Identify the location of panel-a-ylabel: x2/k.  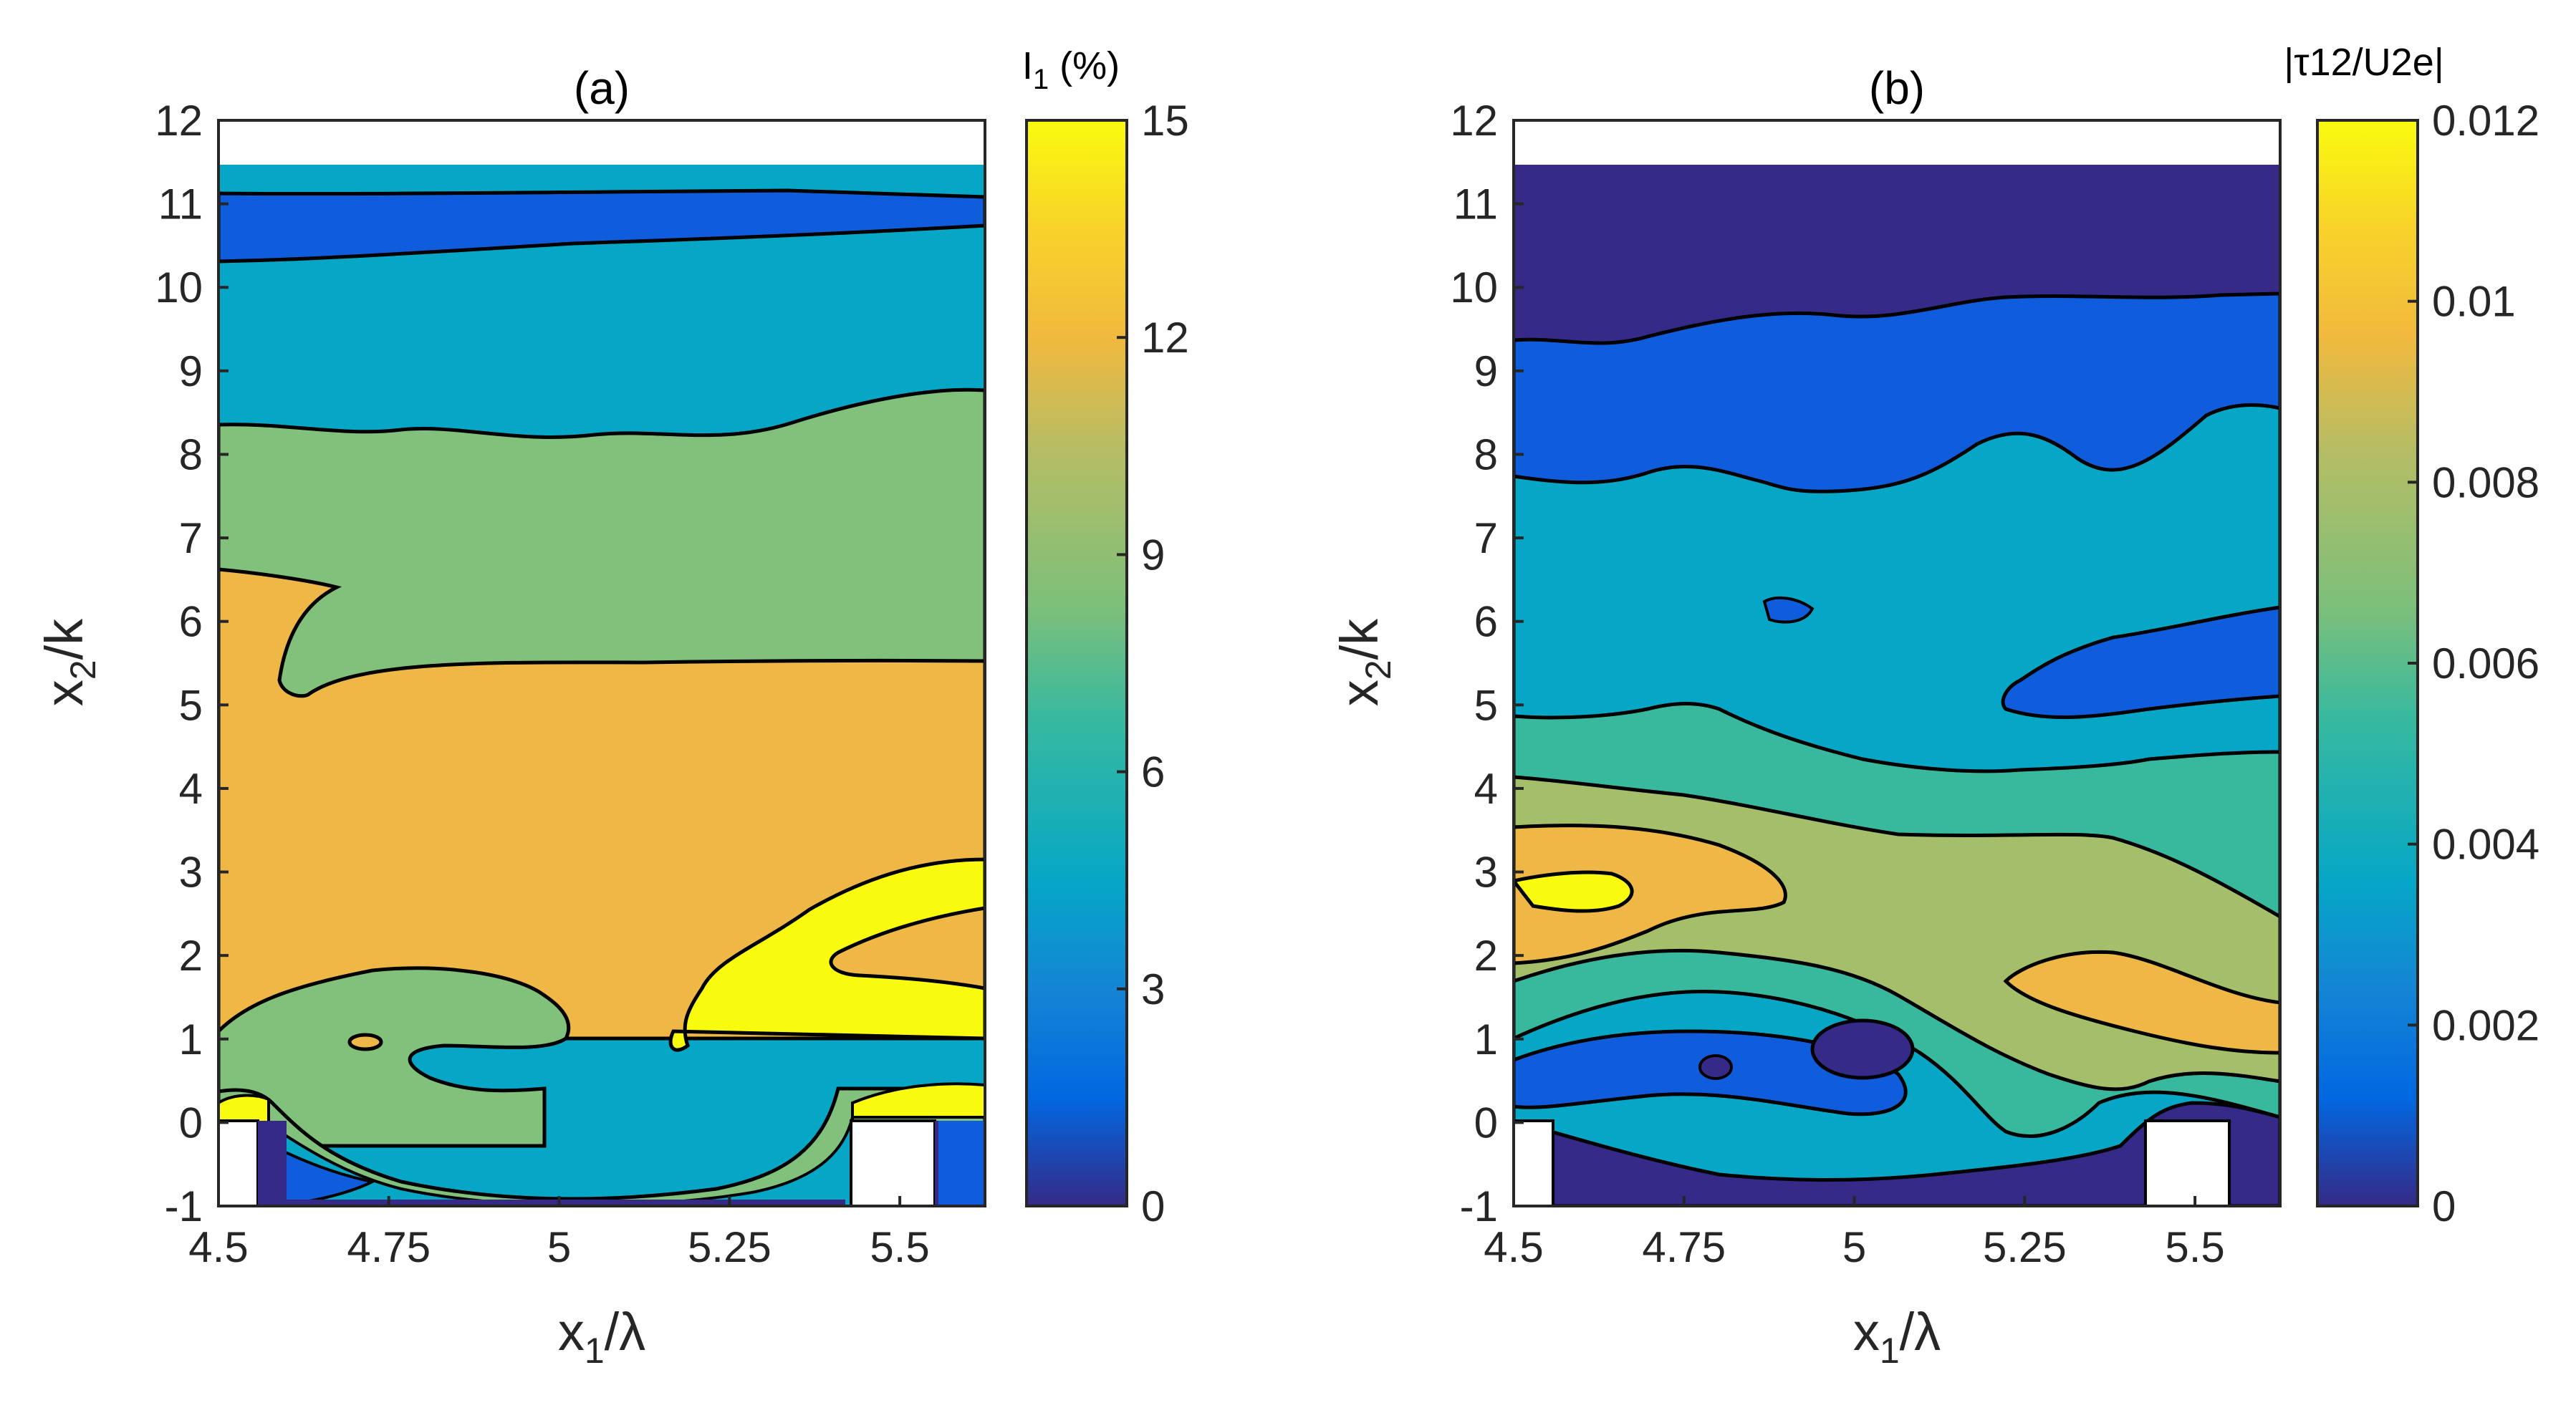
(68, 662).